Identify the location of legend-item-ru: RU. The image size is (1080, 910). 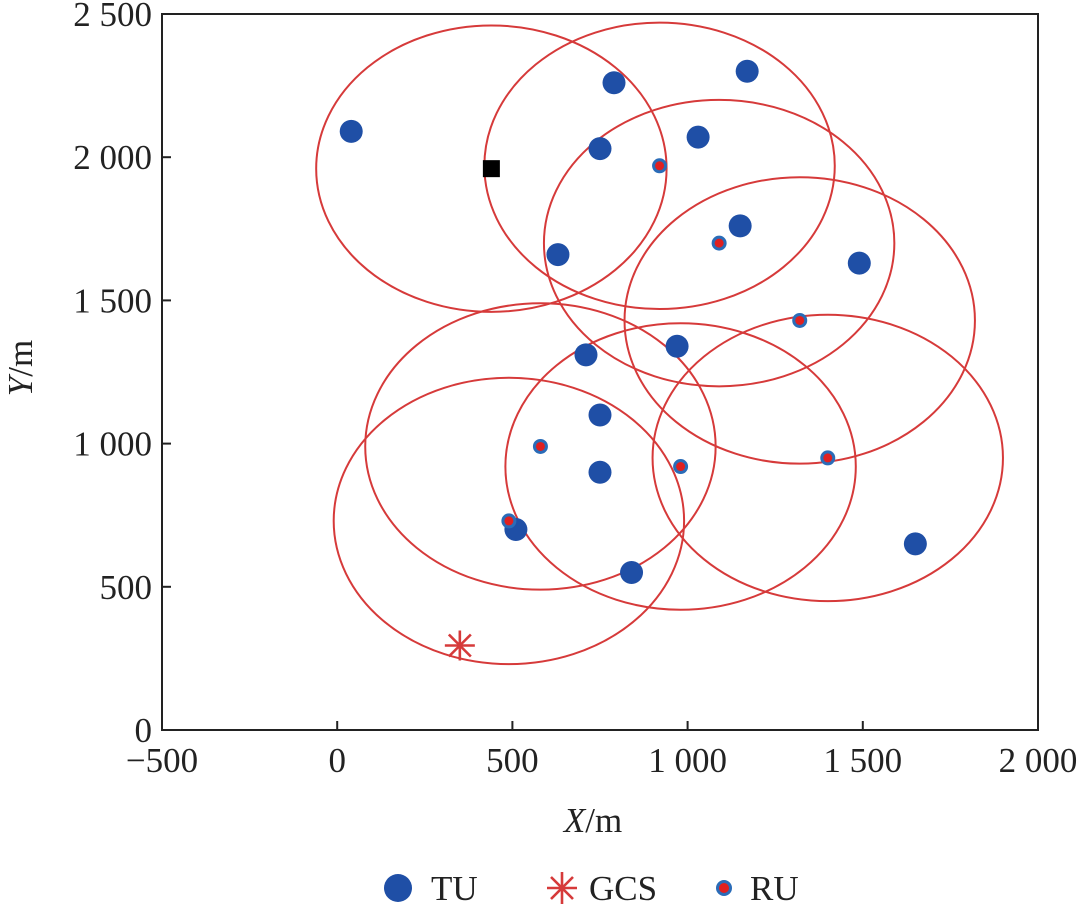
(757, 888).